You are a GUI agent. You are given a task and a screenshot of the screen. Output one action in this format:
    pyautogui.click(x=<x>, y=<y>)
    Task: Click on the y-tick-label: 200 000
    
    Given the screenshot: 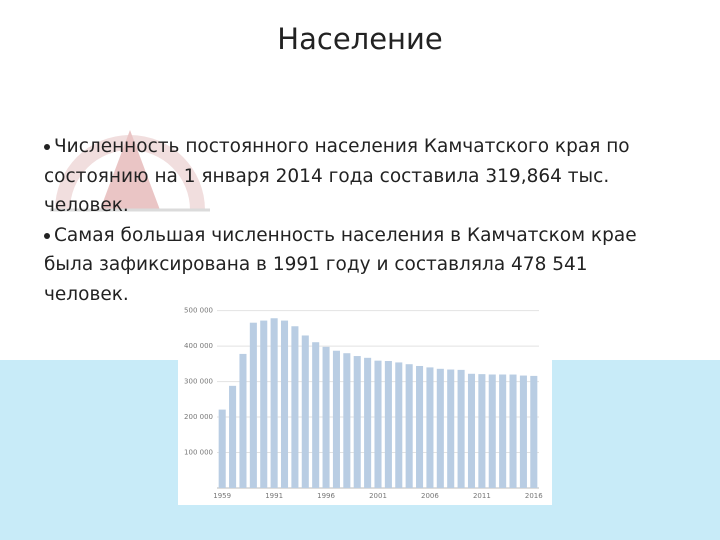 What is the action you would take?
    pyautogui.click(x=198, y=417)
    